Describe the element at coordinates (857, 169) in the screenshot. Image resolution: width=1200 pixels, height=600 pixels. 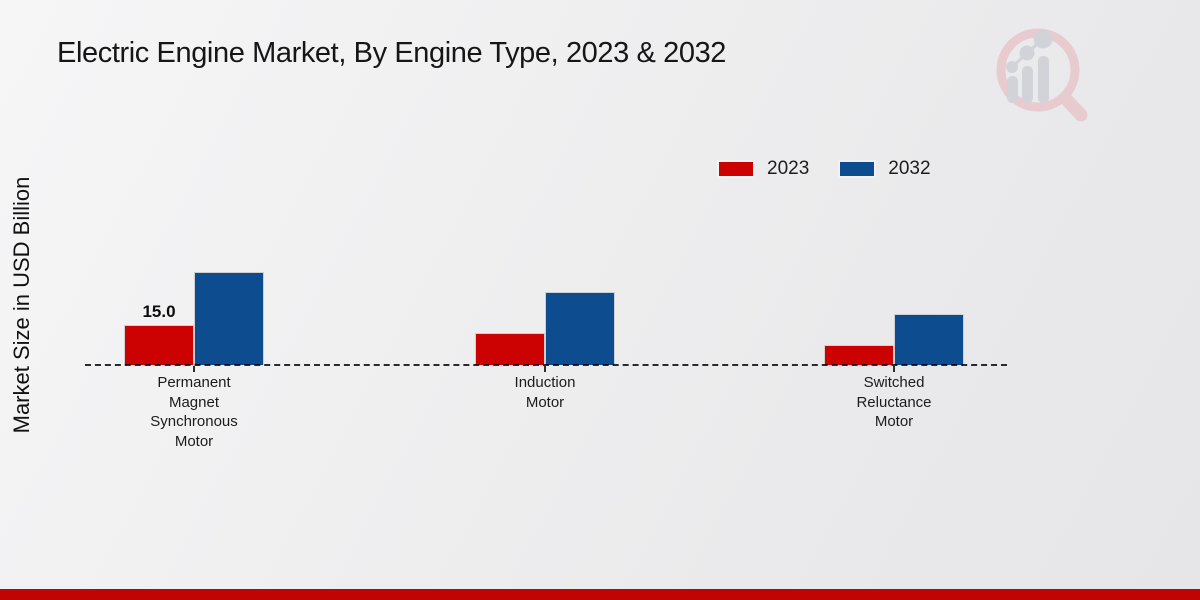
I see `legend-swatch-2032` at that location.